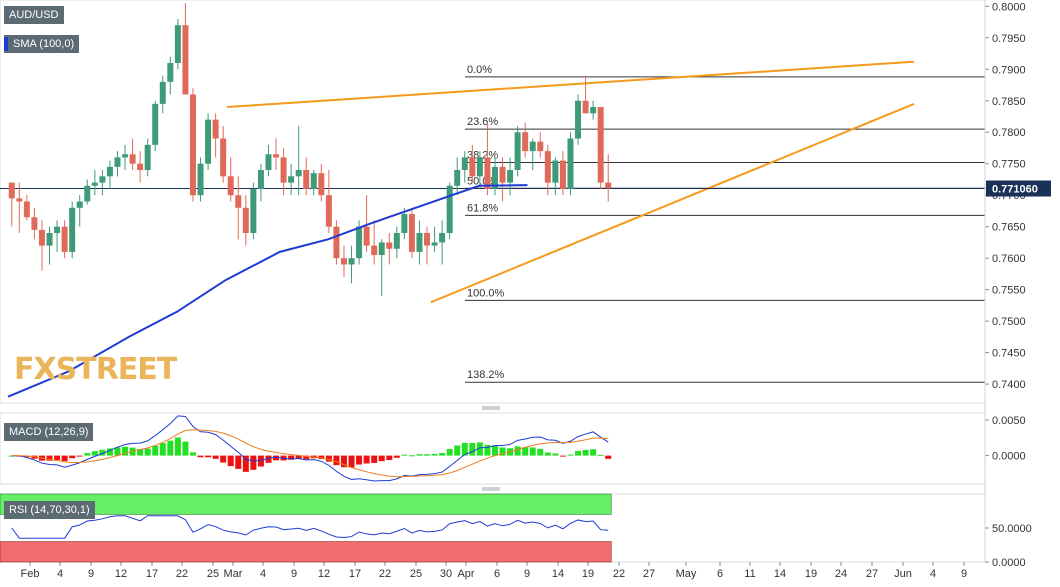 The height and width of the screenshot is (587, 1060). Describe the element at coordinates (446, 574) in the screenshot. I see `time-axis-label: 30` at that location.